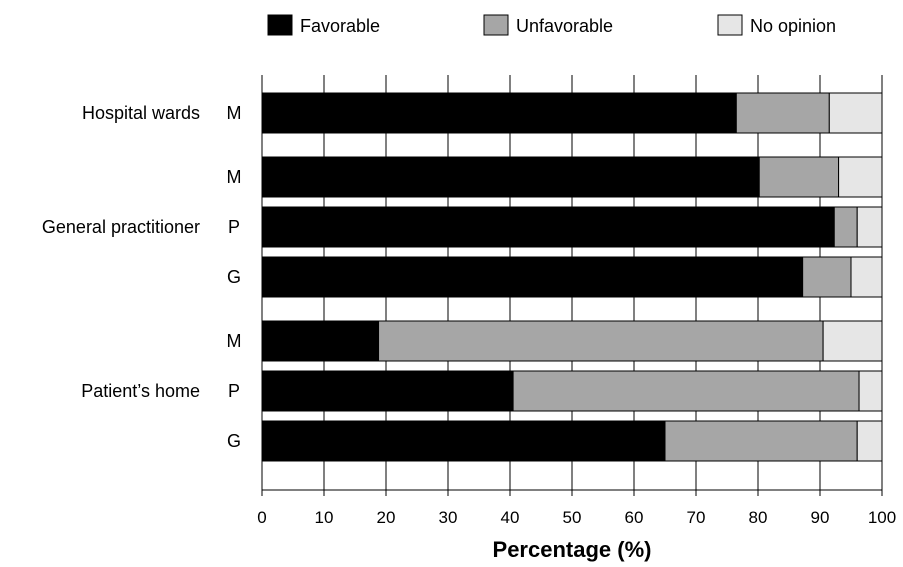 This screenshot has height=567, width=903. What do you see at coordinates (499, 113) in the screenshot?
I see `bar-1-m-favorable` at bounding box center [499, 113].